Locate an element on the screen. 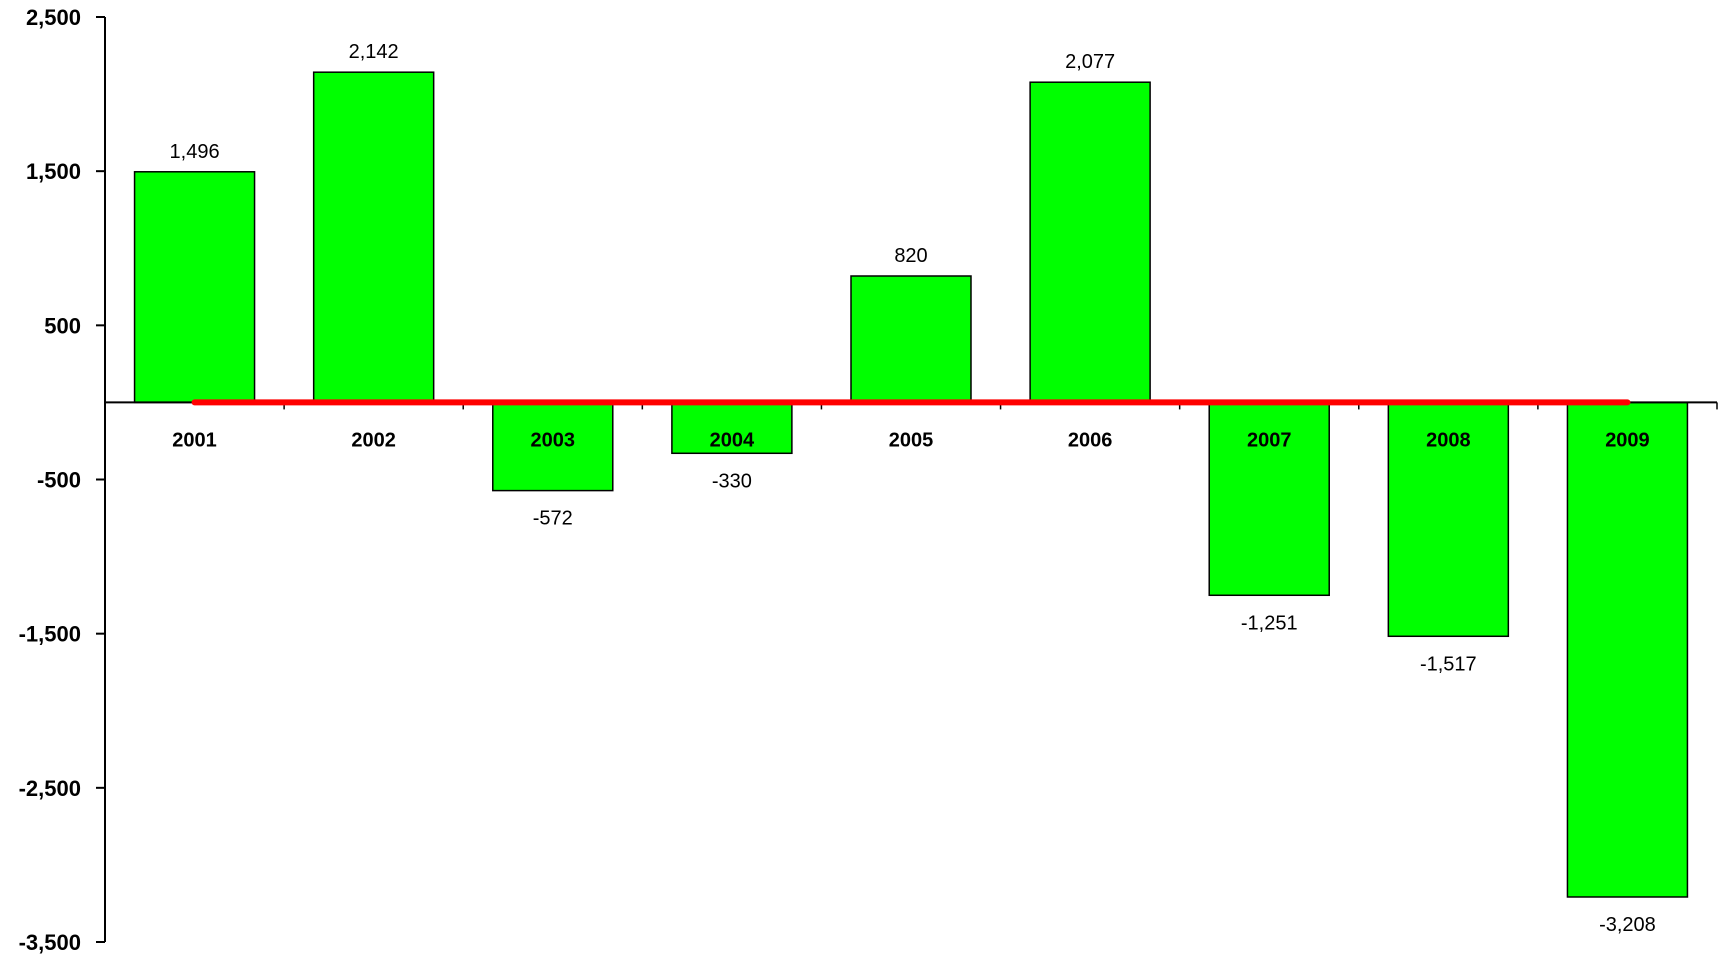  bar-2002 is located at coordinates (373, 237).